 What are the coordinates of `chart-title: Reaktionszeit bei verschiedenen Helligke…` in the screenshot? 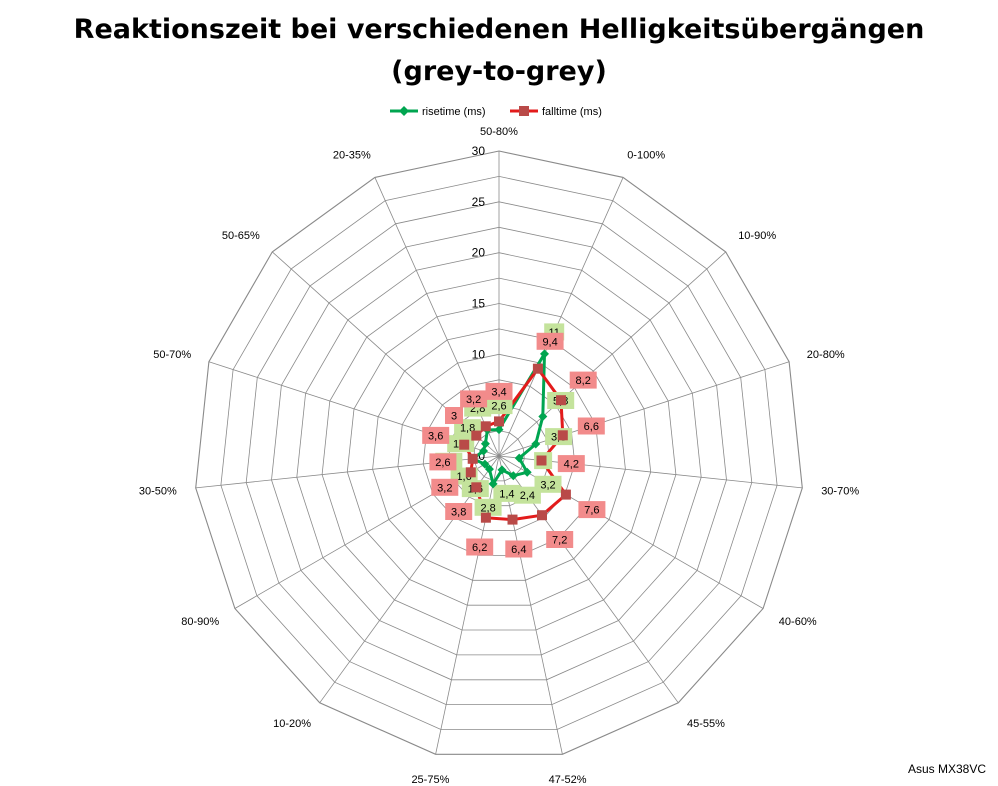 It's located at (499, 29).